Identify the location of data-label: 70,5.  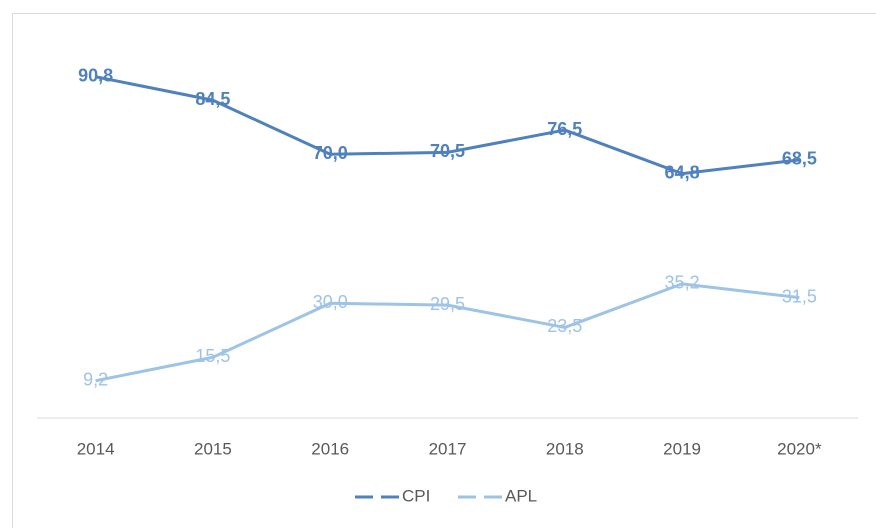
(447, 151).